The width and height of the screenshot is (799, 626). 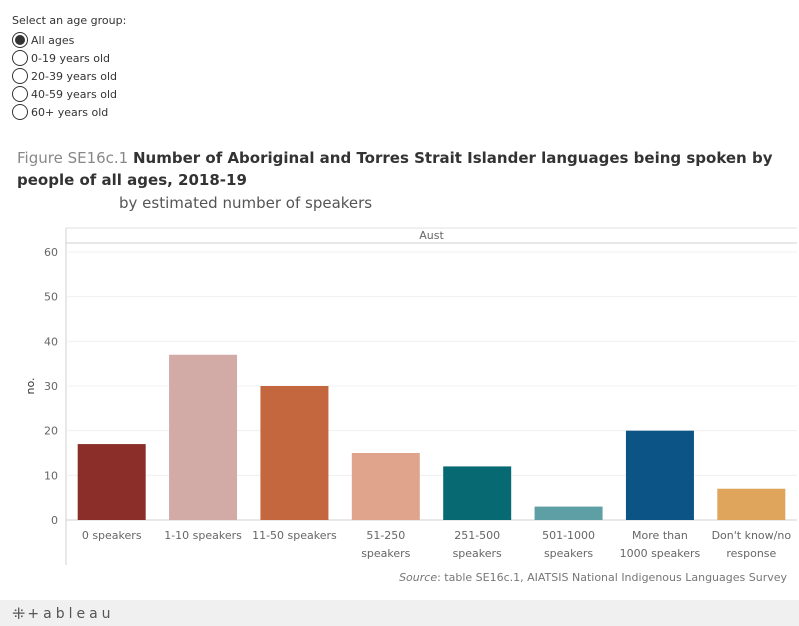 What do you see at coordinates (418, 577) in the screenshot?
I see `source-label: Source` at bounding box center [418, 577].